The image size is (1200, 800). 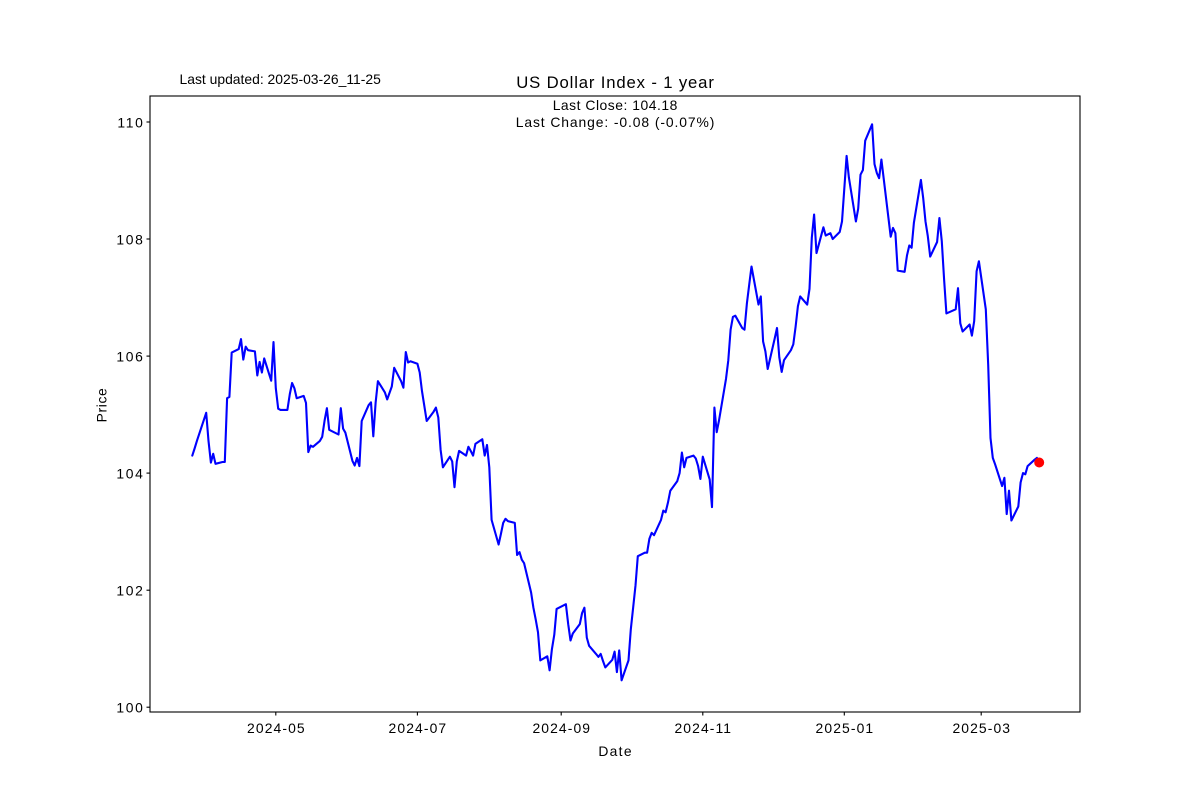 I want to click on svg-text: 104, so click(x=130, y=473).